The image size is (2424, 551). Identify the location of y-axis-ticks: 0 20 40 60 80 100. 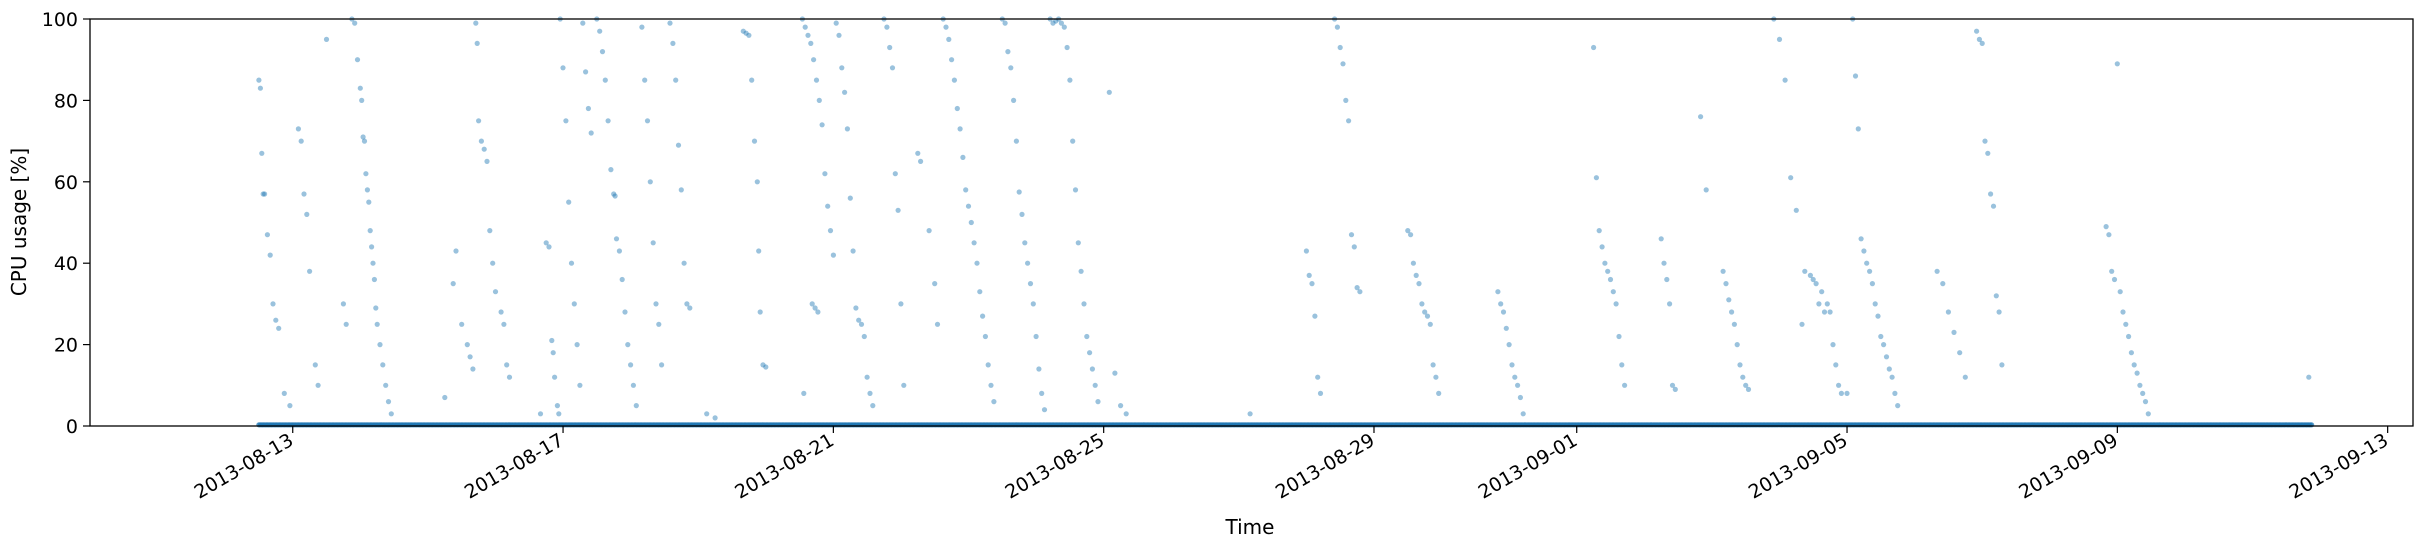
(66, 223).